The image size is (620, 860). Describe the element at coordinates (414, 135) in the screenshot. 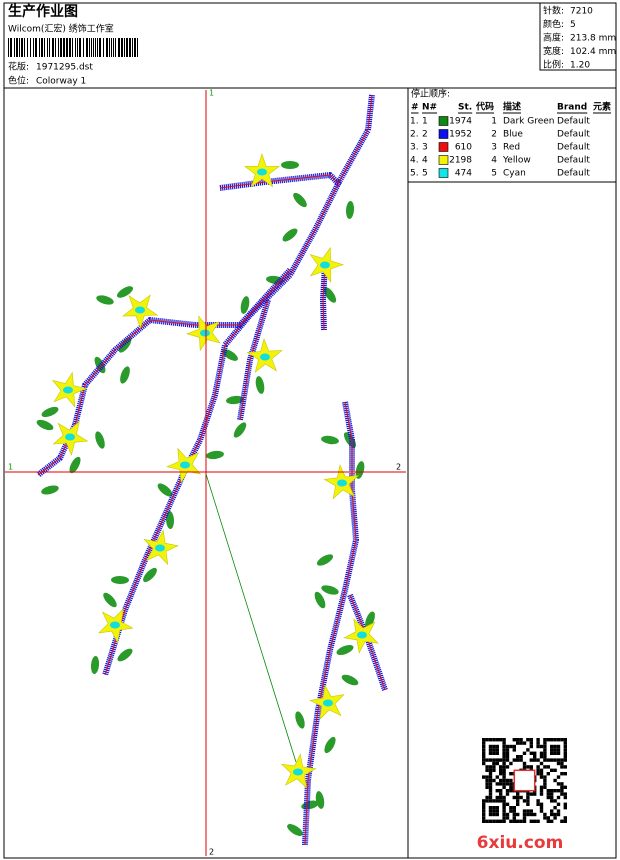

I see `row-index: 2.` at that location.